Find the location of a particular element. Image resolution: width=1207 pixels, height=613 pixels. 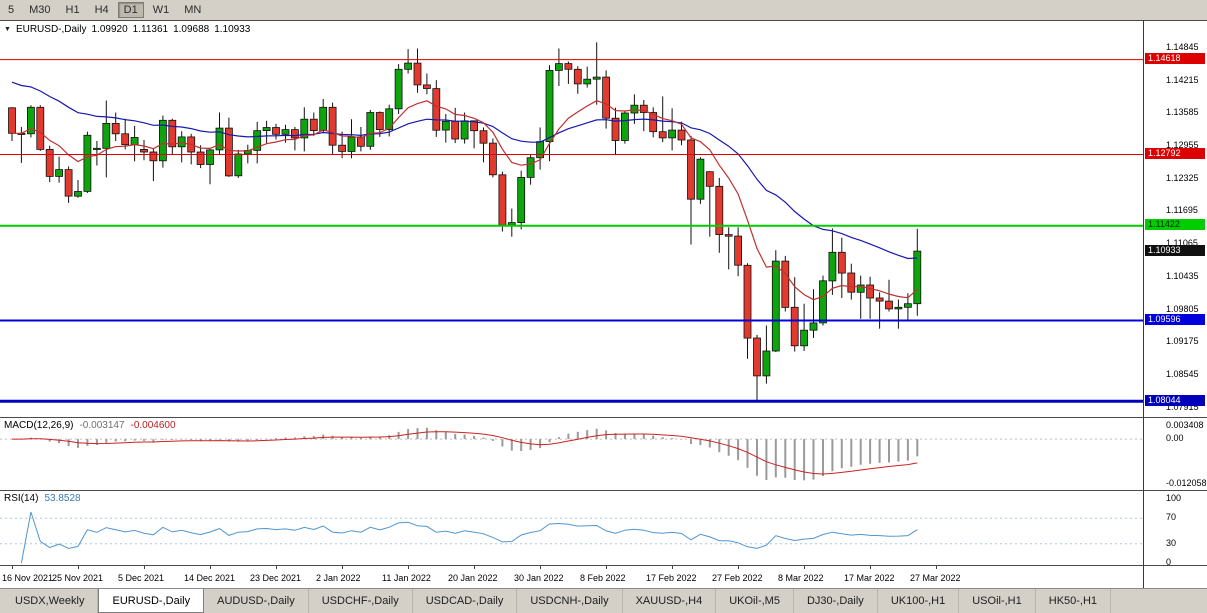

timeframe-button-w1: W1 is located at coordinates (161, 10).